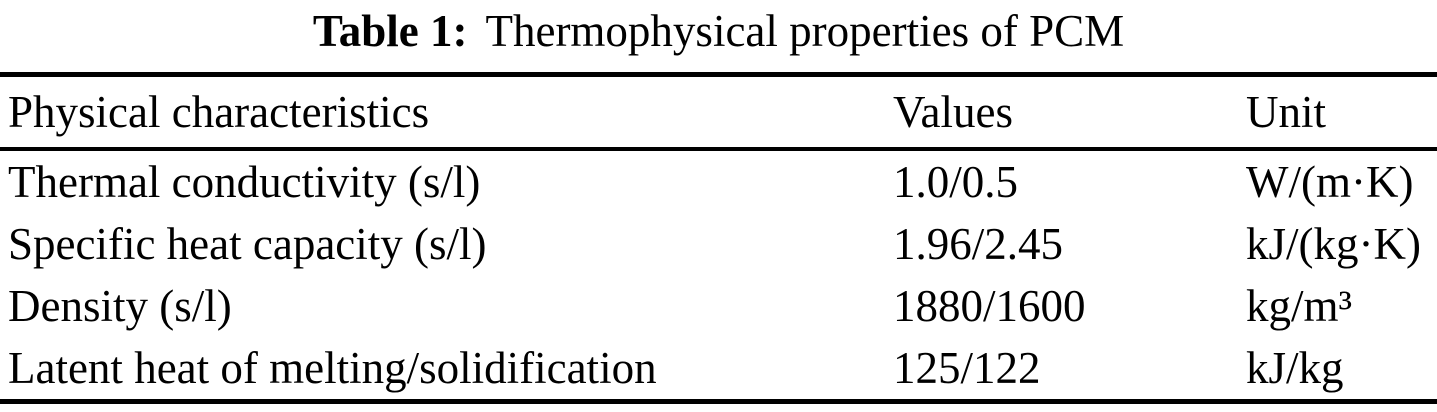 This screenshot has height=412, width=1437. I want to click on cell-value: 1880/1600, so click(989, 305).